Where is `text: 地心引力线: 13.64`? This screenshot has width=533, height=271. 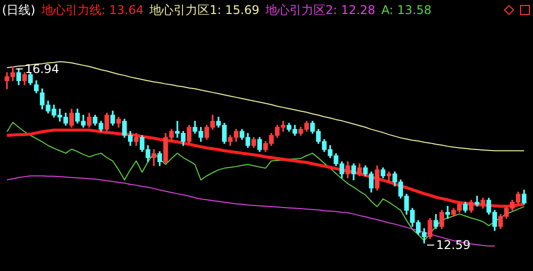
text: 地心引力线: 13.64 is located at coordinates (92, 10).